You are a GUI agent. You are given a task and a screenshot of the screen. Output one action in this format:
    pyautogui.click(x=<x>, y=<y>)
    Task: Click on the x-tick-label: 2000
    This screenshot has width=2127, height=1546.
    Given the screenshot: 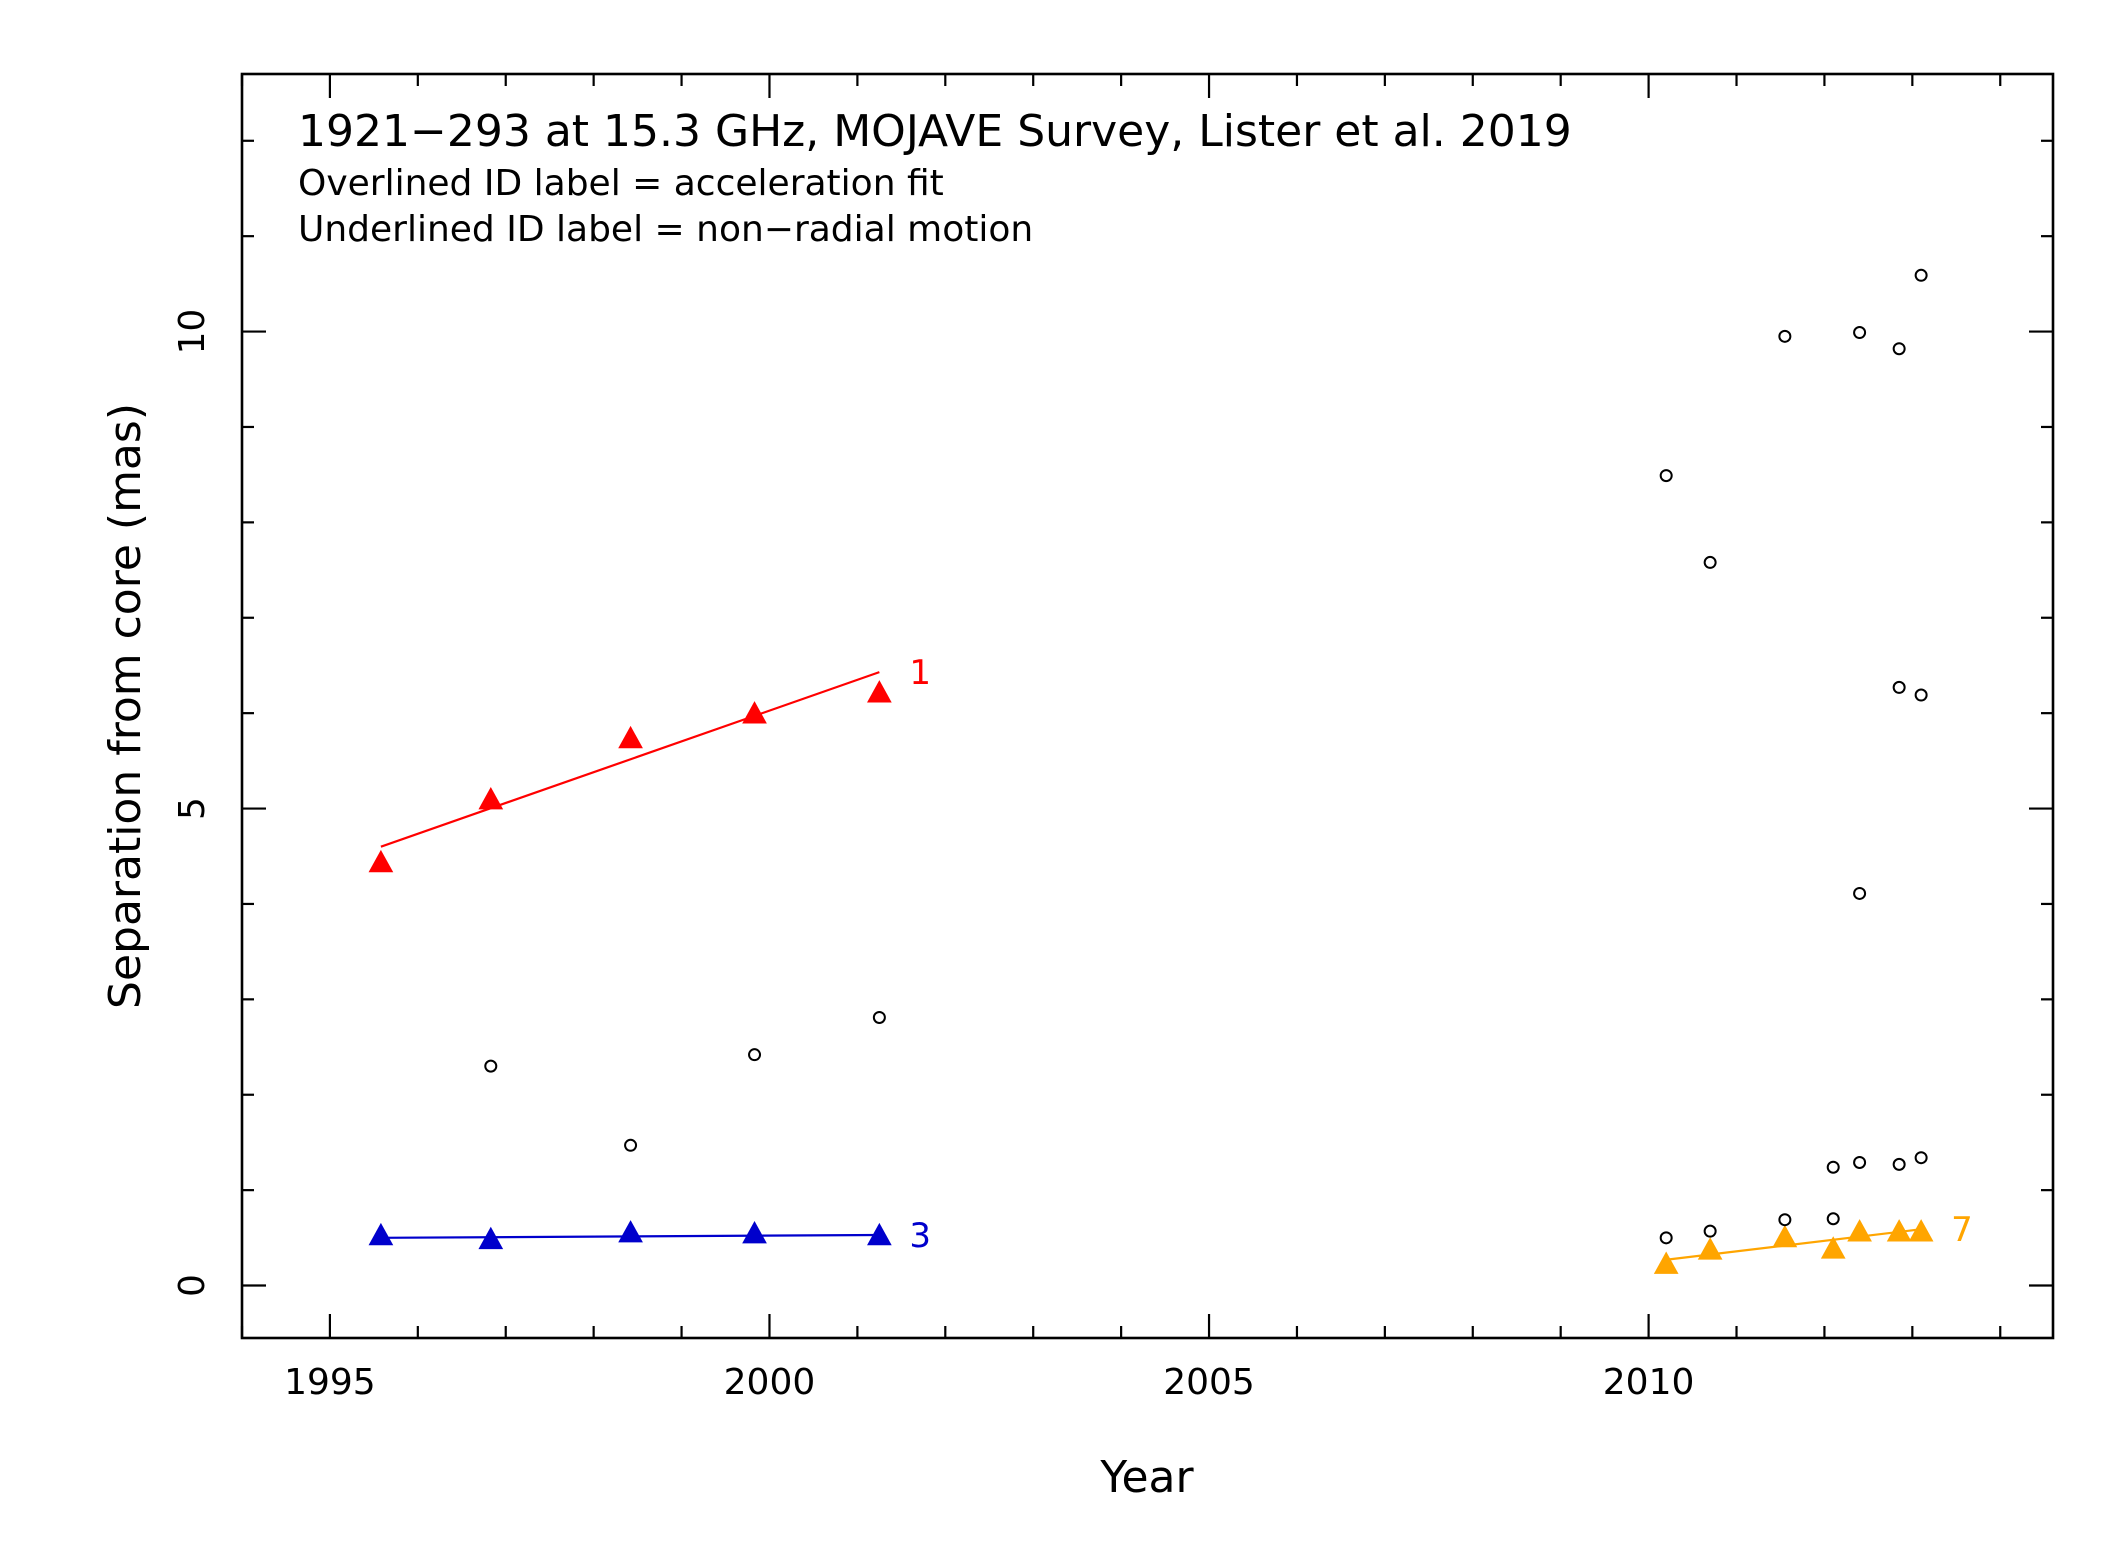 What is the action you would take?
    pyautogui.click(x=770, y=1382)
    